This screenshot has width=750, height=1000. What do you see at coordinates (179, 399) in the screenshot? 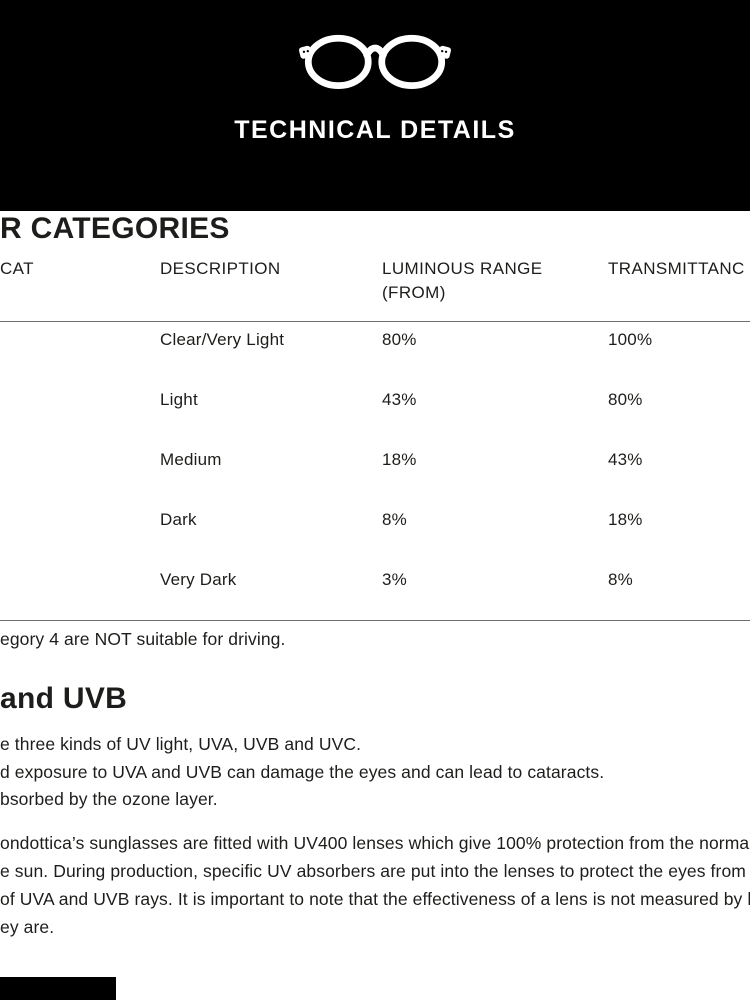
I see `cell-description: Light` at bounding box center [179, 399].